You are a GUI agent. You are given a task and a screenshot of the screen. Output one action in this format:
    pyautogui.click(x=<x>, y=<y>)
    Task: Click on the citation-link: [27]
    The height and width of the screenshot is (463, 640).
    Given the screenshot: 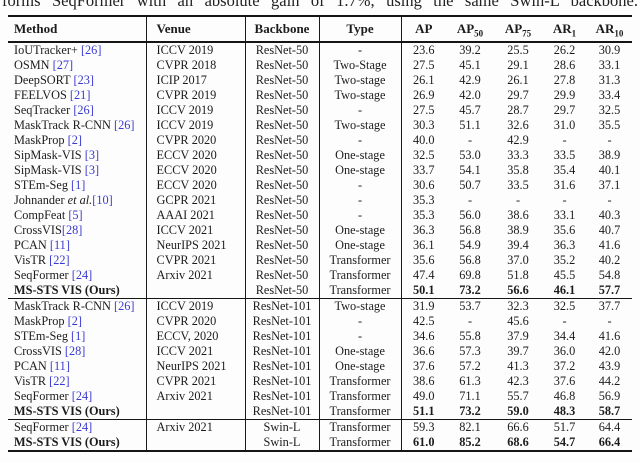 What is the action you would take?
    pyautogui.click(x=63, y=65)
    